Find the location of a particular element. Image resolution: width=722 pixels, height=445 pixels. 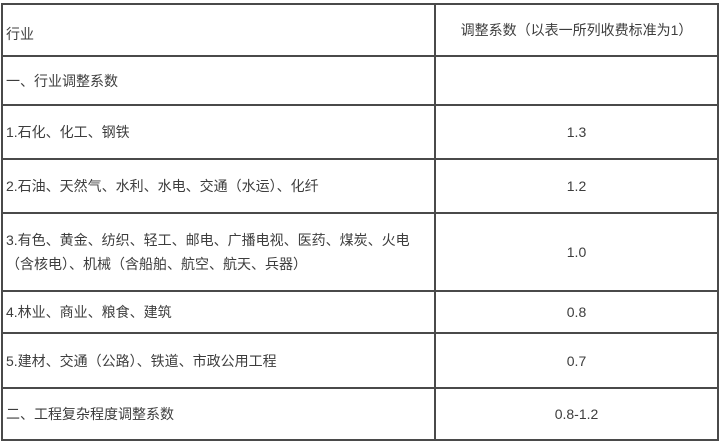

industry-cell: 4.林业、商业、粮食、建筑 is located at coordinates (218, 312).